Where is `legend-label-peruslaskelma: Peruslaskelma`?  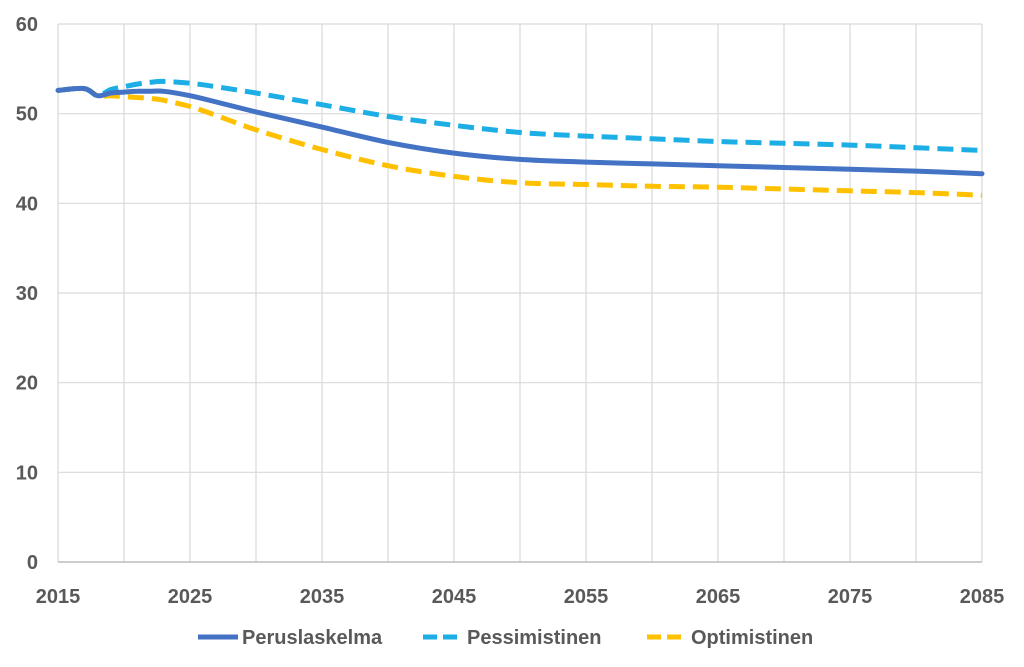
legend-label-peruslaskelma: Peruslaskelma is located at coordinates (312, 638).